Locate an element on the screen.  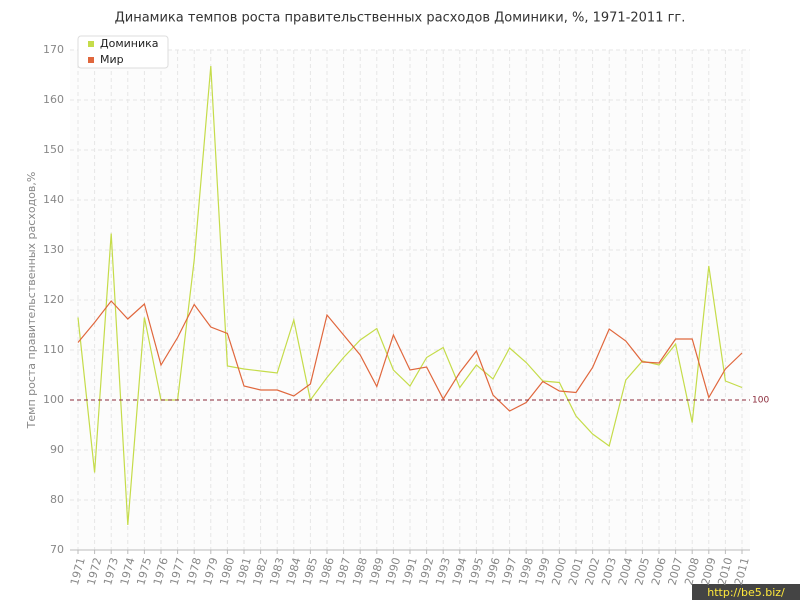
y-tick-label: 150 is located at coordinates (53, 149).